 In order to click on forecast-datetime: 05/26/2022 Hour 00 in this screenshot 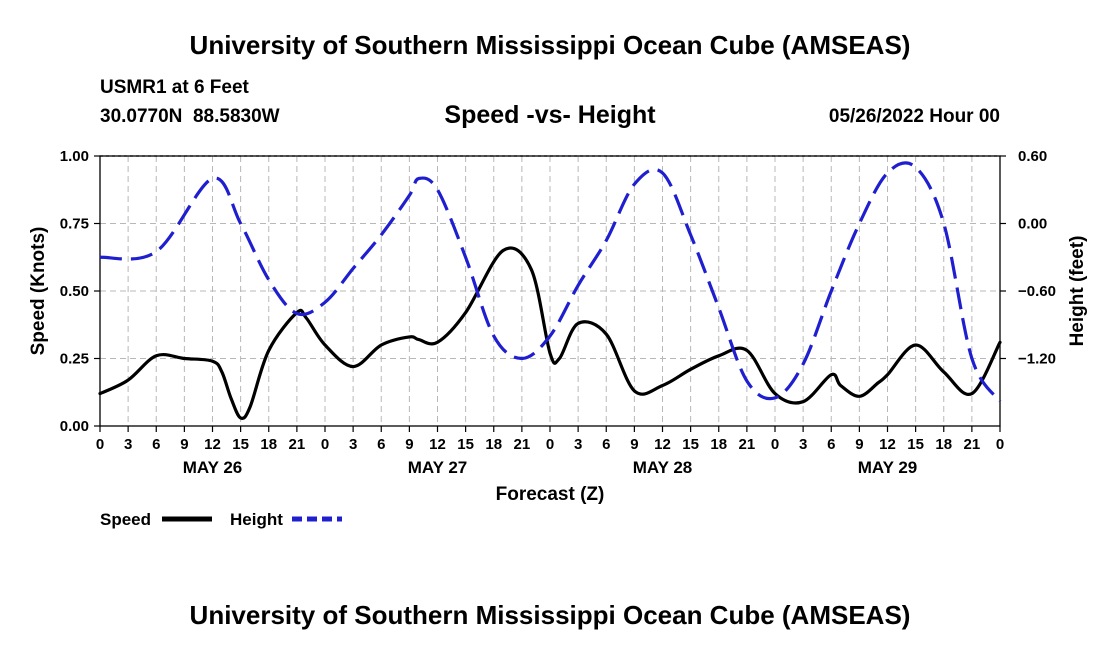, I will do `click(914, 116)`.